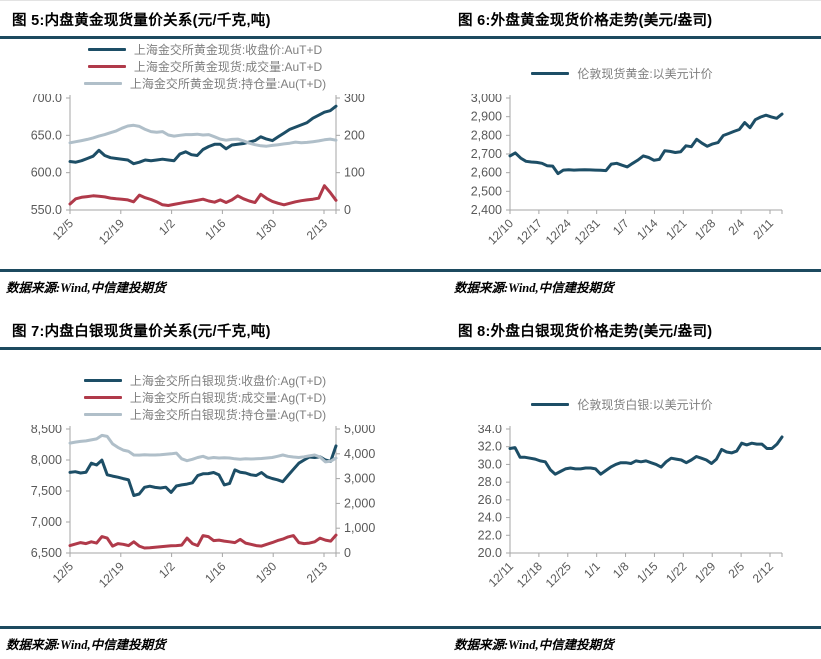  I want to click on legend-item: 上海金交所白银现货:收盘价:Ag(T+D), so click(205, 380).